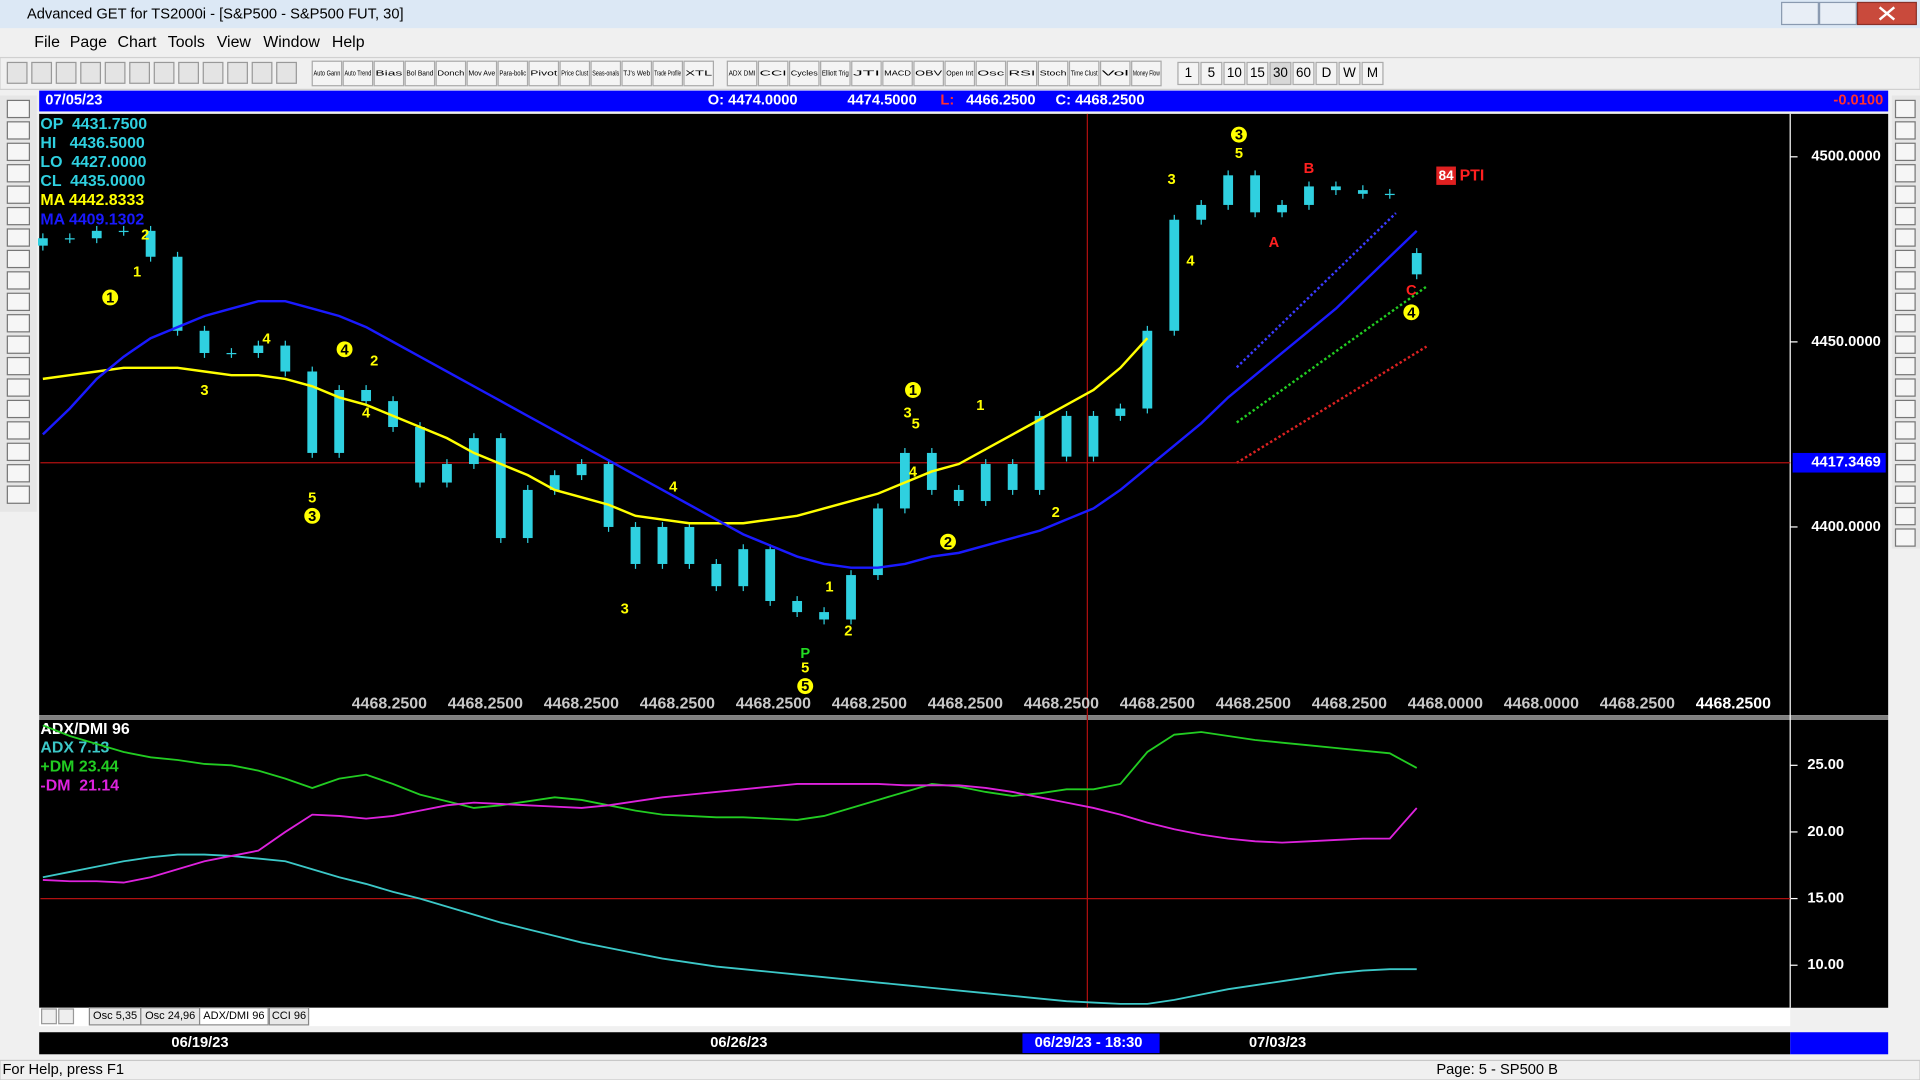 Image resolution: width=1920 pixels, height=1080 pixels. I want to click on tool-button-label: Money Flow, so click(1146, 72).